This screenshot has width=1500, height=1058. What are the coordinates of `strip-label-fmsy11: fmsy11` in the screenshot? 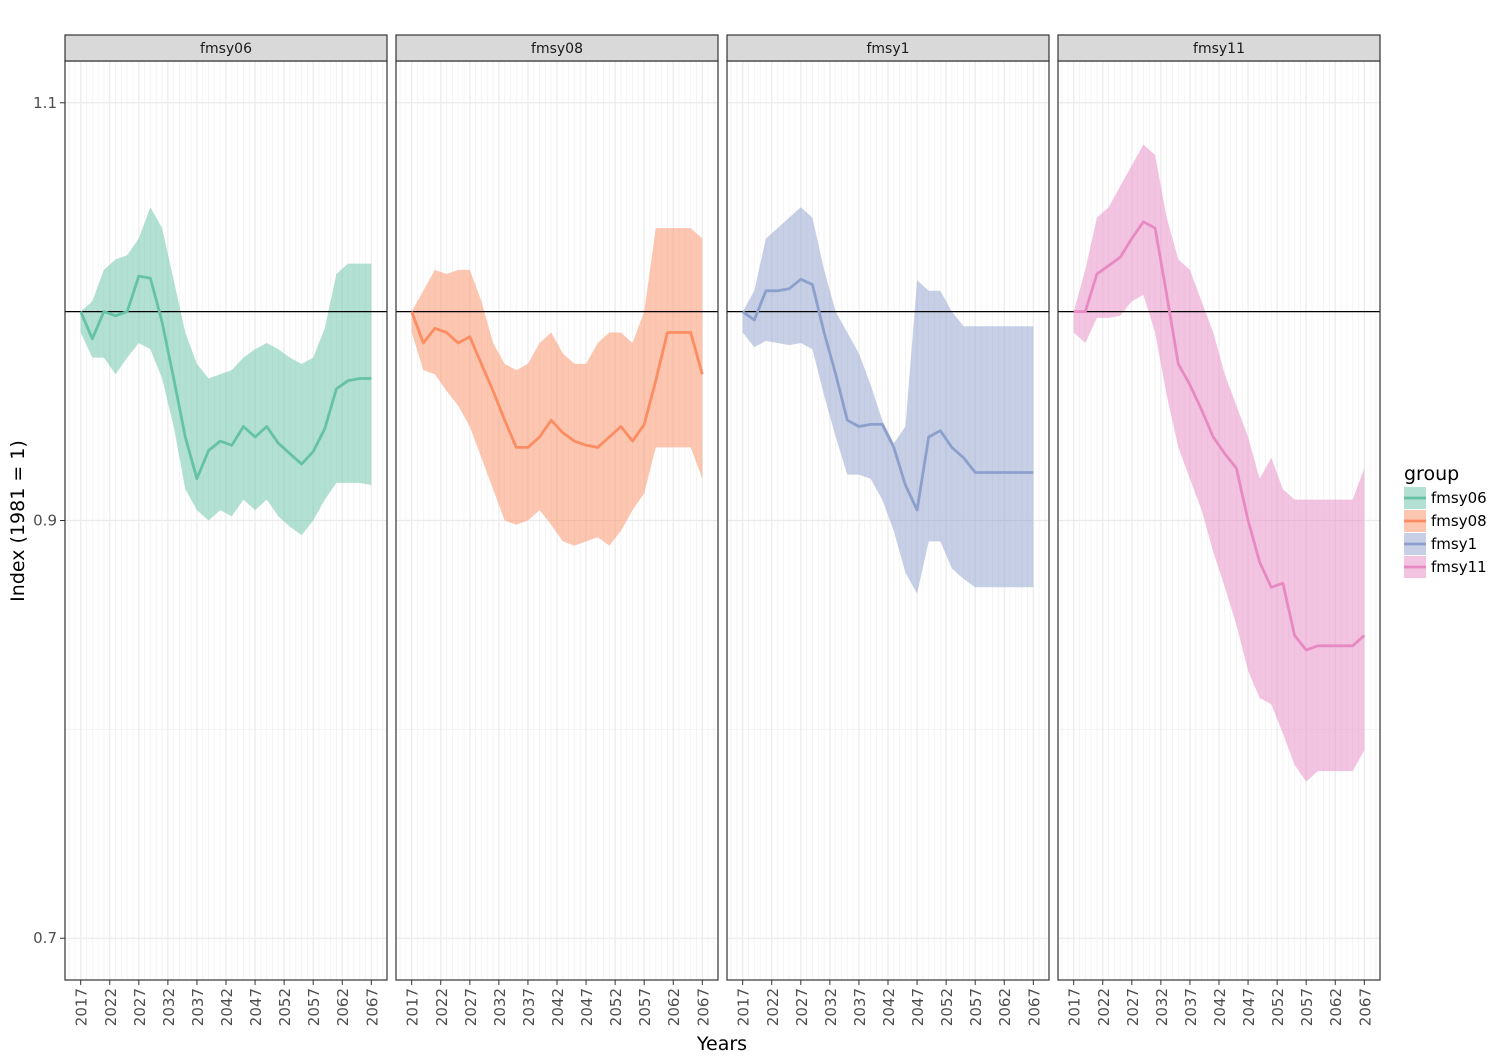 It's located at (1219, 49).